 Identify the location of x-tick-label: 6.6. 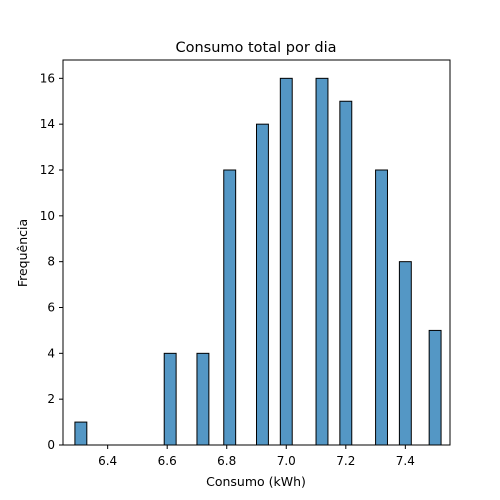
(167, 461).